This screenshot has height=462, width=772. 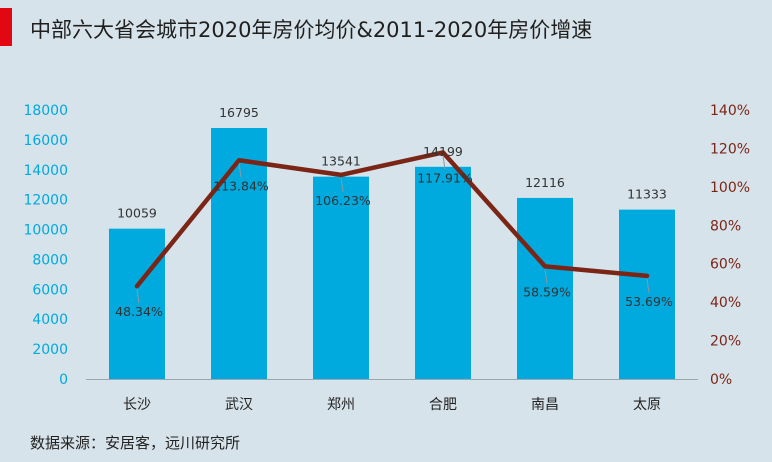 I want to click on right-axis-tick-label: 40%, so click(x=725, y=303).